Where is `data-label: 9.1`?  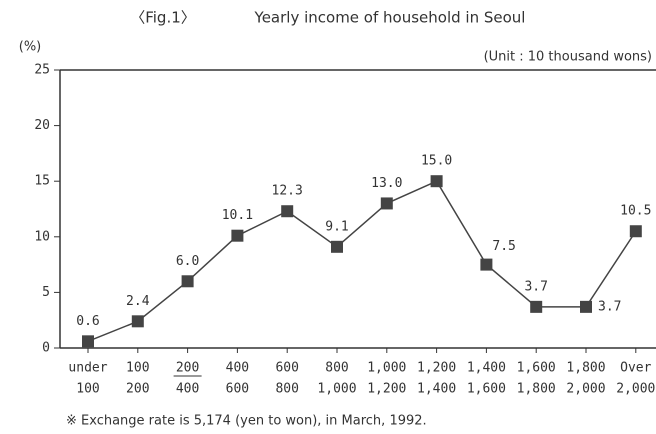 data-label: 9.1 is located at coordinates (336, 226).